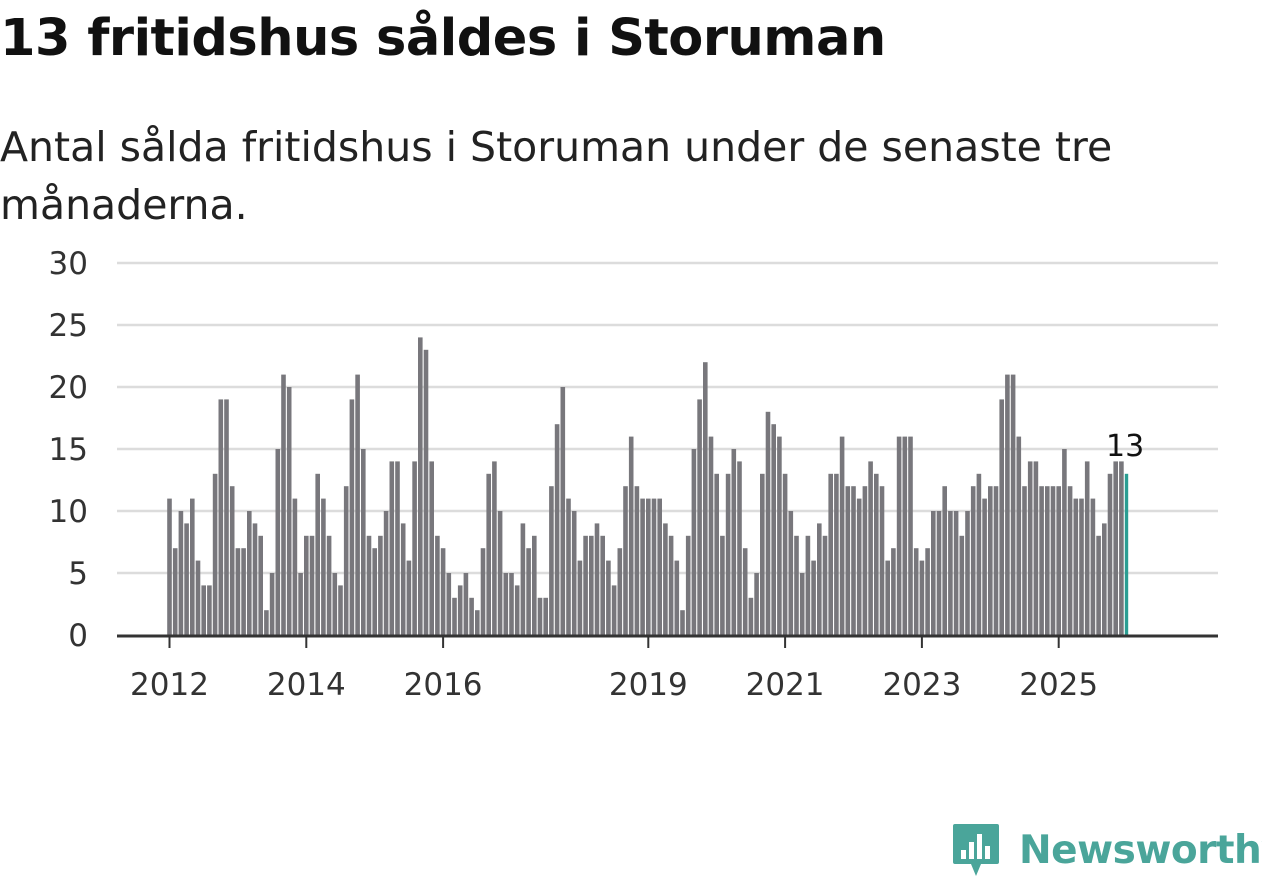 The height and width of the screenshot is (882, 1262). I want to click on y-tick-label: 10, so click(68, 512).